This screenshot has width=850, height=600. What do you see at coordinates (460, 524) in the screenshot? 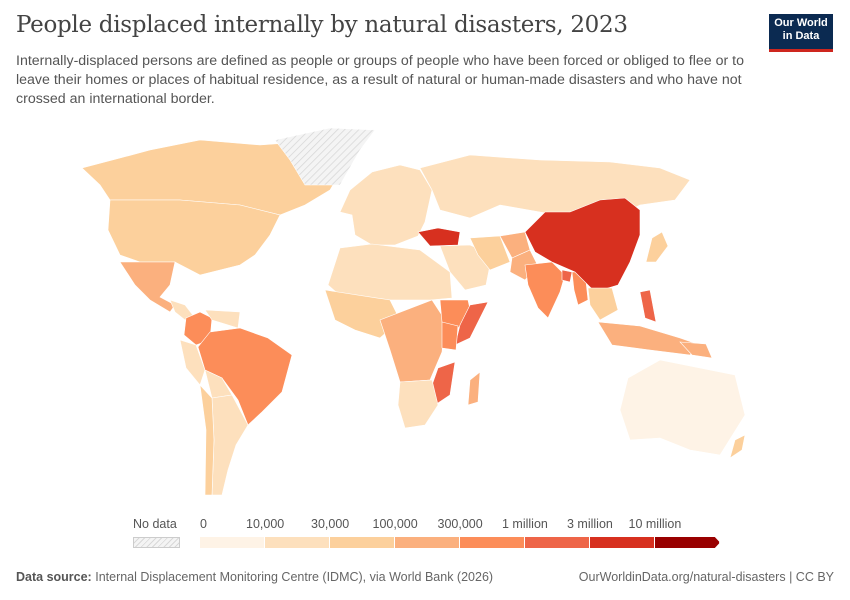
I see `legend-tick-label: 300,000` at bounding box center [460, 524].